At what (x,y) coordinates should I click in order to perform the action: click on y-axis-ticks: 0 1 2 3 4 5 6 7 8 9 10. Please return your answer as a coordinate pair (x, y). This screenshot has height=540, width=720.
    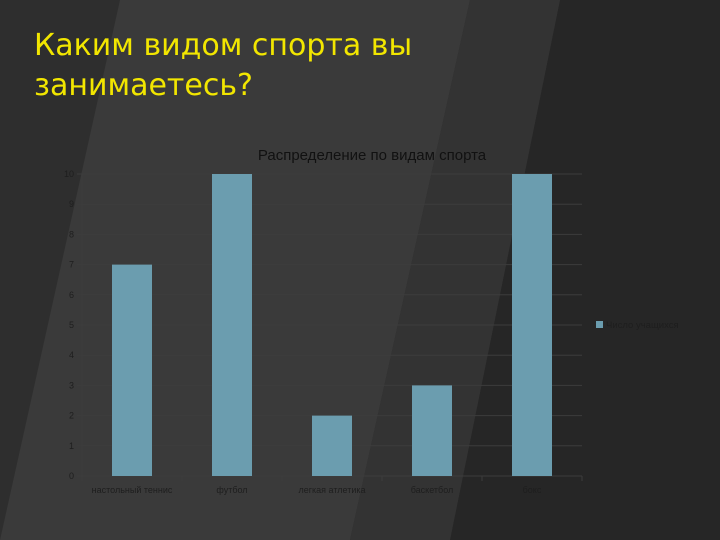
    Looking at the image, I should click on (69, 325).